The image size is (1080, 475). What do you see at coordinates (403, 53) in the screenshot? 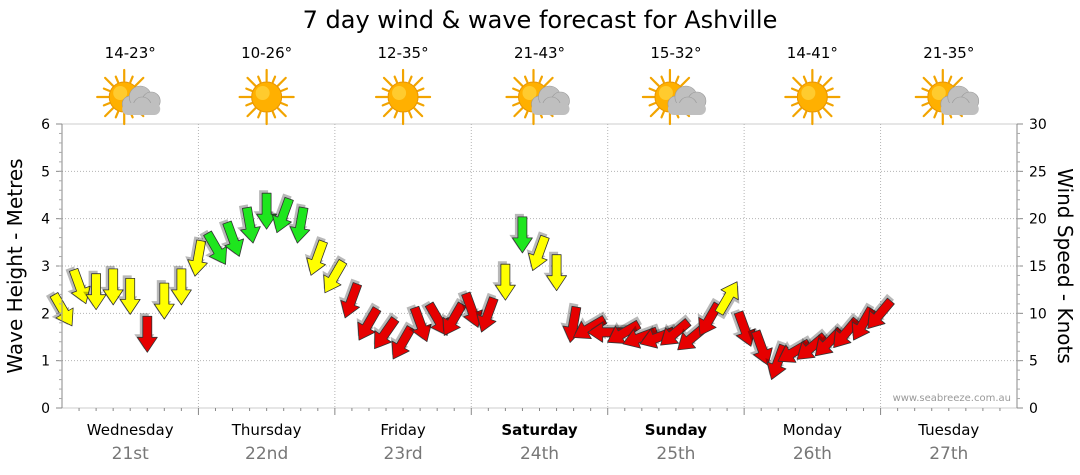
I see `temperature-range: 12-35°` at bounding box center [403, 53].